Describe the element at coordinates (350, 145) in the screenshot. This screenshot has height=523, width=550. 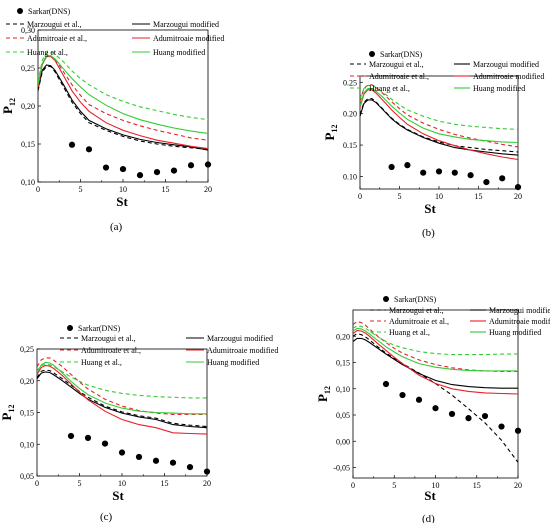
I see `y-tick-label: 0.15` at that location.